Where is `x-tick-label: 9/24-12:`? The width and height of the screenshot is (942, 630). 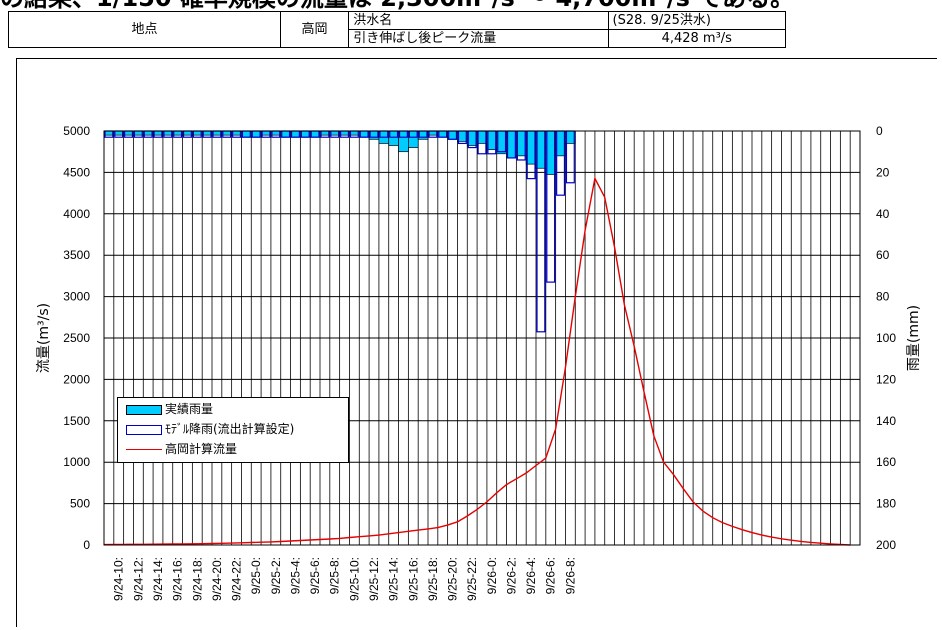
x-tick-label: 9/24-12: is located at coordinates (138, 579).